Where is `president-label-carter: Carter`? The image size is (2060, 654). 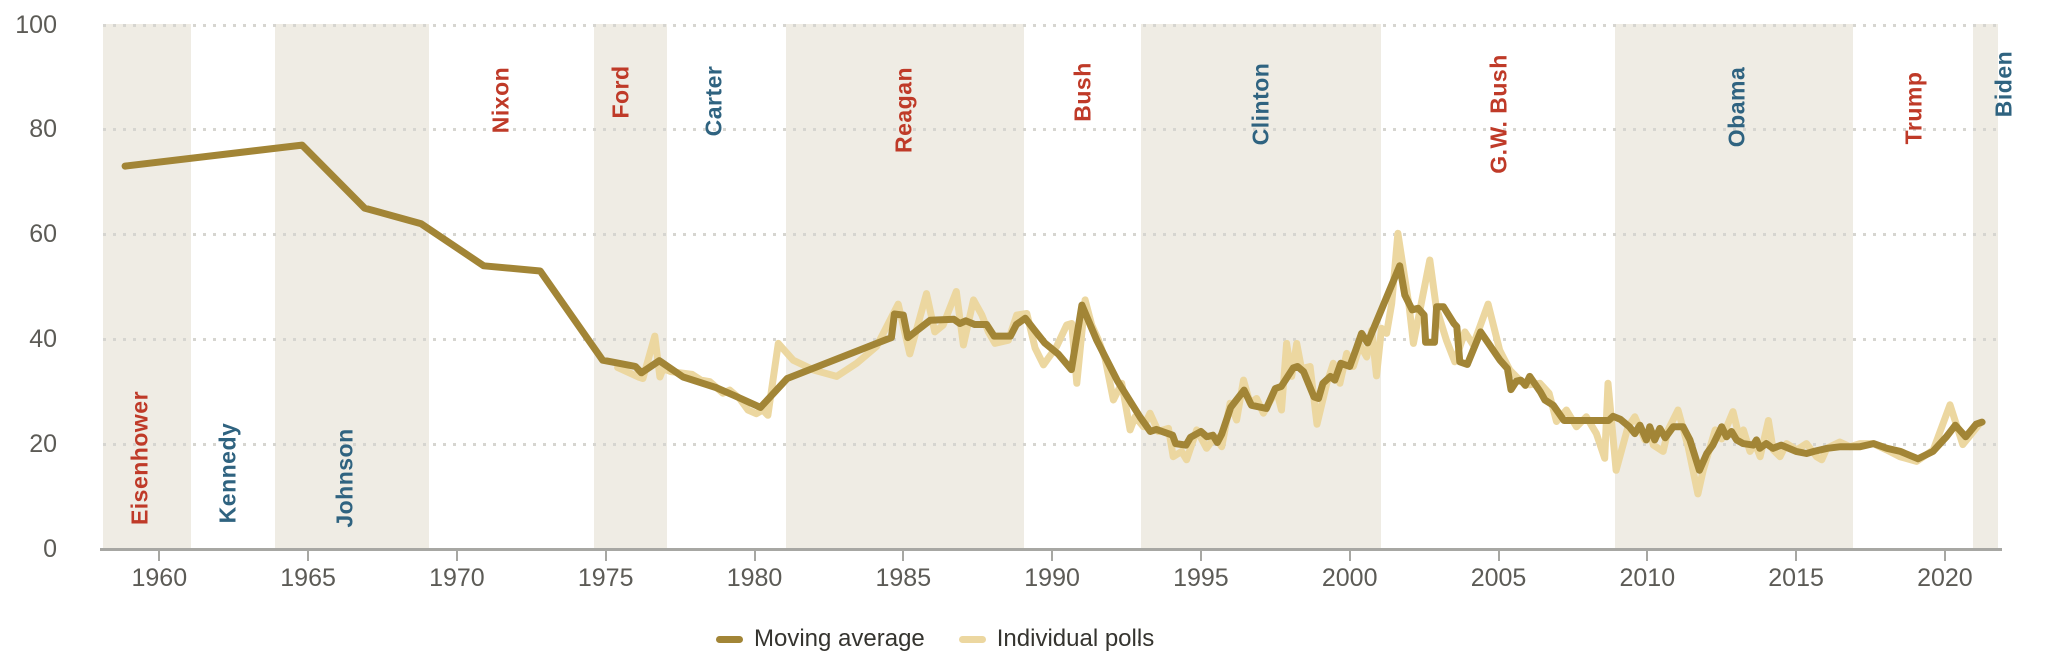 president-label-carter: Carter is located at coordinates (713, 101).